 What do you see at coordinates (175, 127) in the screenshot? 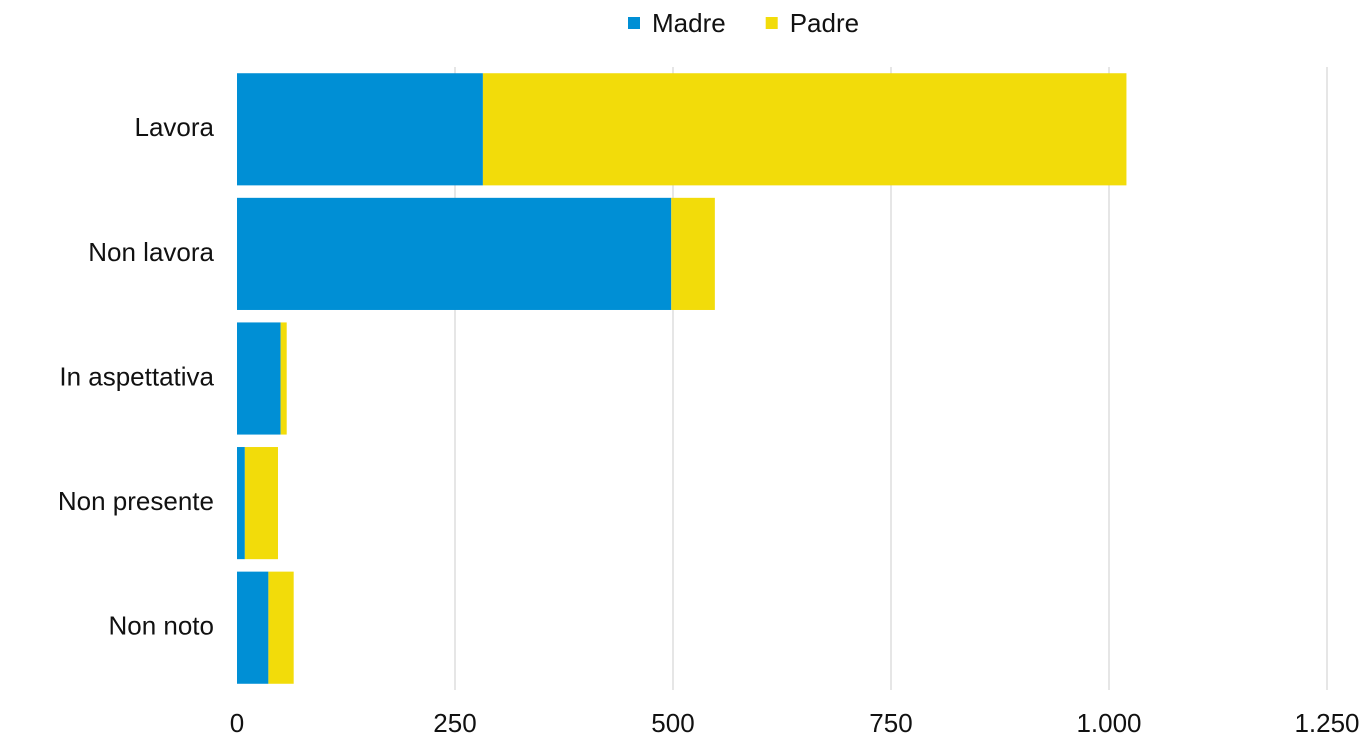
I see `y-tick-label: Lavora` at bounding box center [175, 127].